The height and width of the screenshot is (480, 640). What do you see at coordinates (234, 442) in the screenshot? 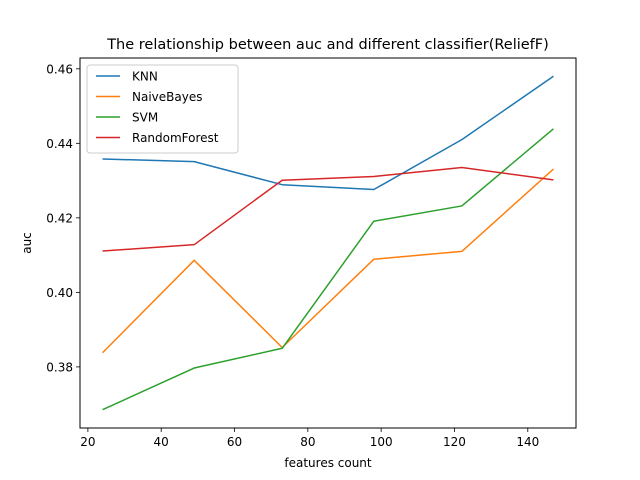
I see `x-tick-label: 60` at bounding box center [234, 442].